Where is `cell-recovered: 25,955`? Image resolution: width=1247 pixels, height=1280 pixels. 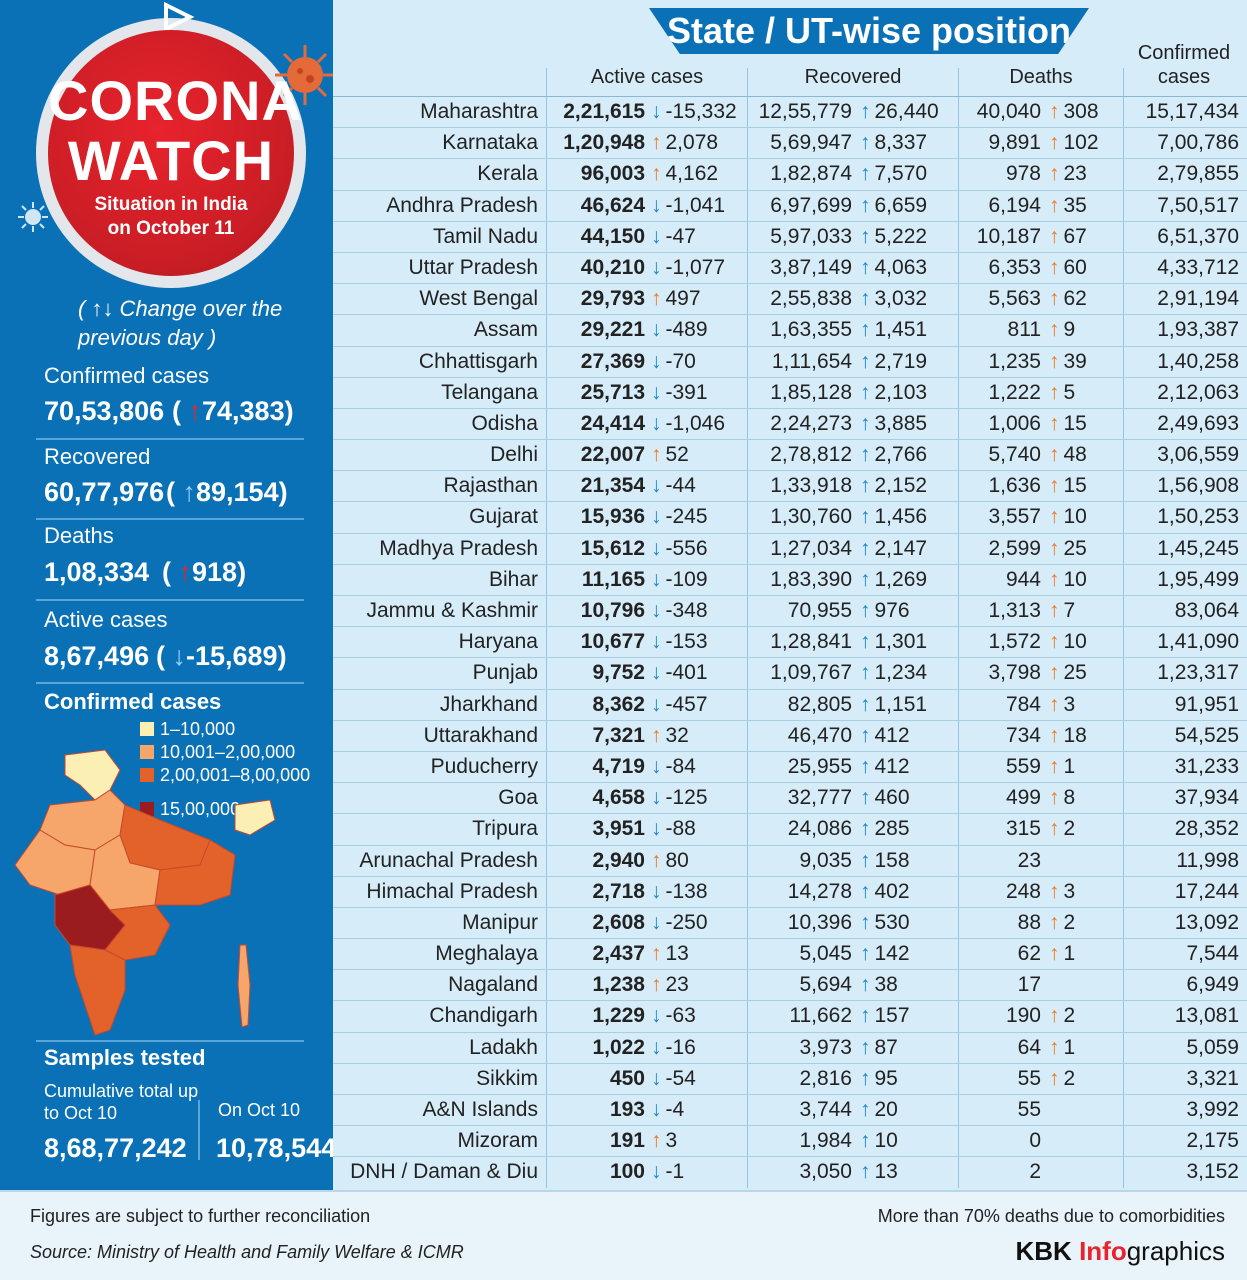
cell-recovered: 25,955 is located at coordinates (819, 766).